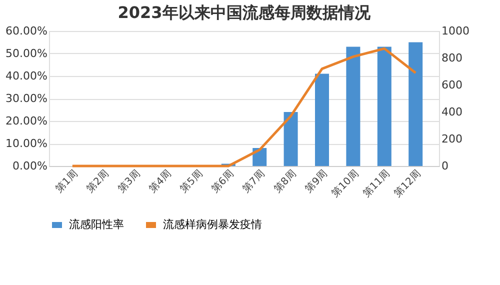 This screenshot has height=285, width=500. What do you see at coordinates (27, 98) in the screenshot?
I see `y-tick-label: 30.00%` at bounding box center [27, 98].